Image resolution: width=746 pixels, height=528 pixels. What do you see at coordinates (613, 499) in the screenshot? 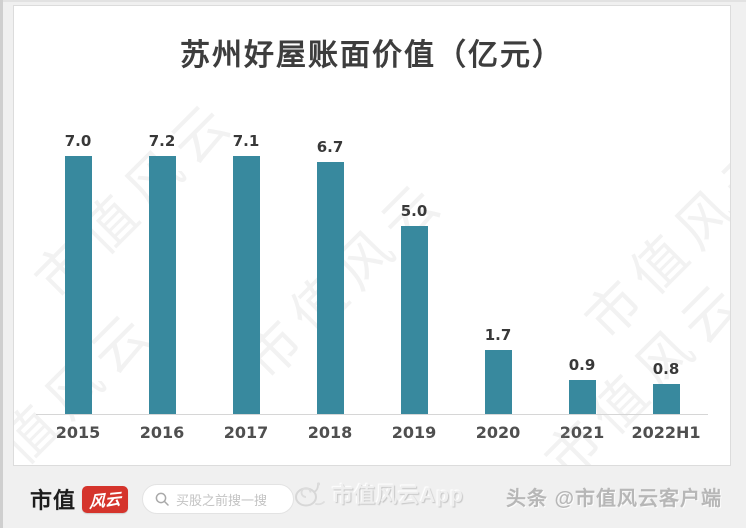
I see `toutiao-watermark-text: 头条 @市值风云客户端` at bounding box center [613, 499].